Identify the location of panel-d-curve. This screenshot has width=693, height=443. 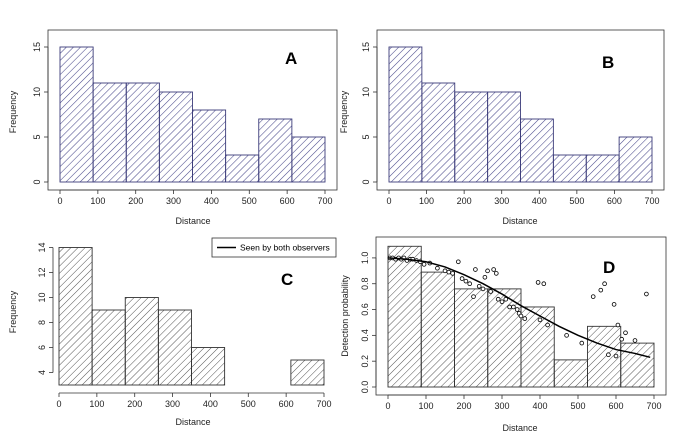
(519, 308).